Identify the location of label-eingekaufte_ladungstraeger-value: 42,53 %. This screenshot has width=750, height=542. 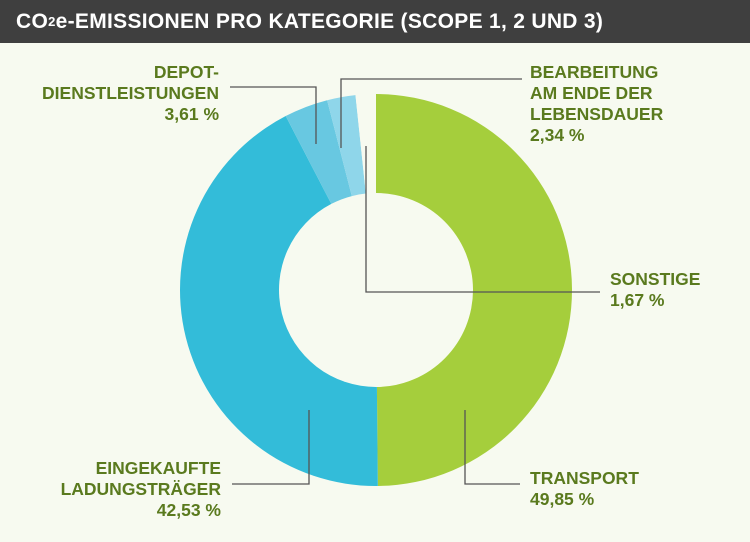
(189, 510).